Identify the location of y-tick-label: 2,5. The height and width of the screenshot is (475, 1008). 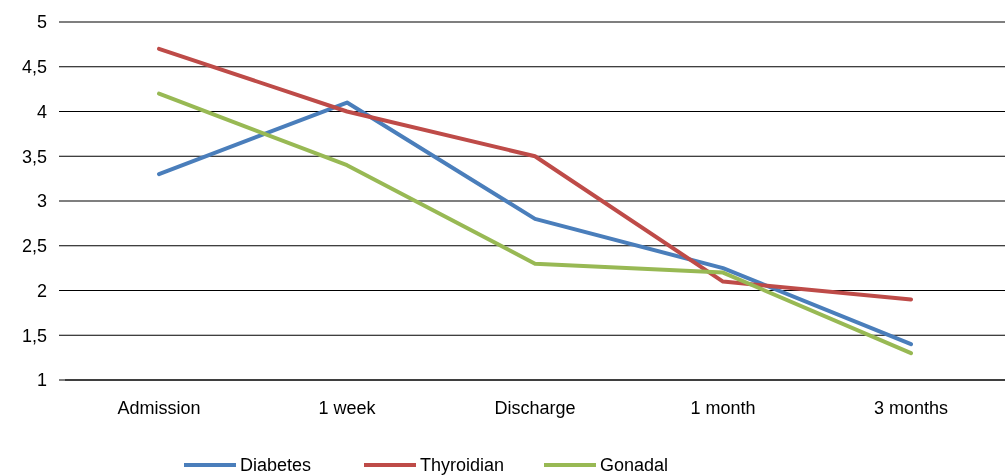
(34, 246).